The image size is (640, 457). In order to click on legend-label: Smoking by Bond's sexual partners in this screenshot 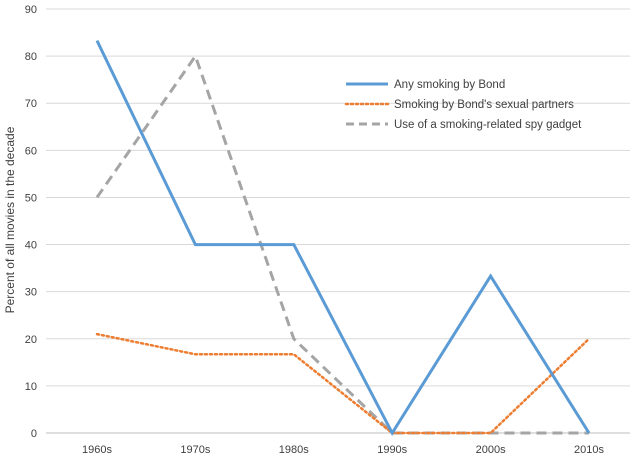, I will do `click(484, 105)`.